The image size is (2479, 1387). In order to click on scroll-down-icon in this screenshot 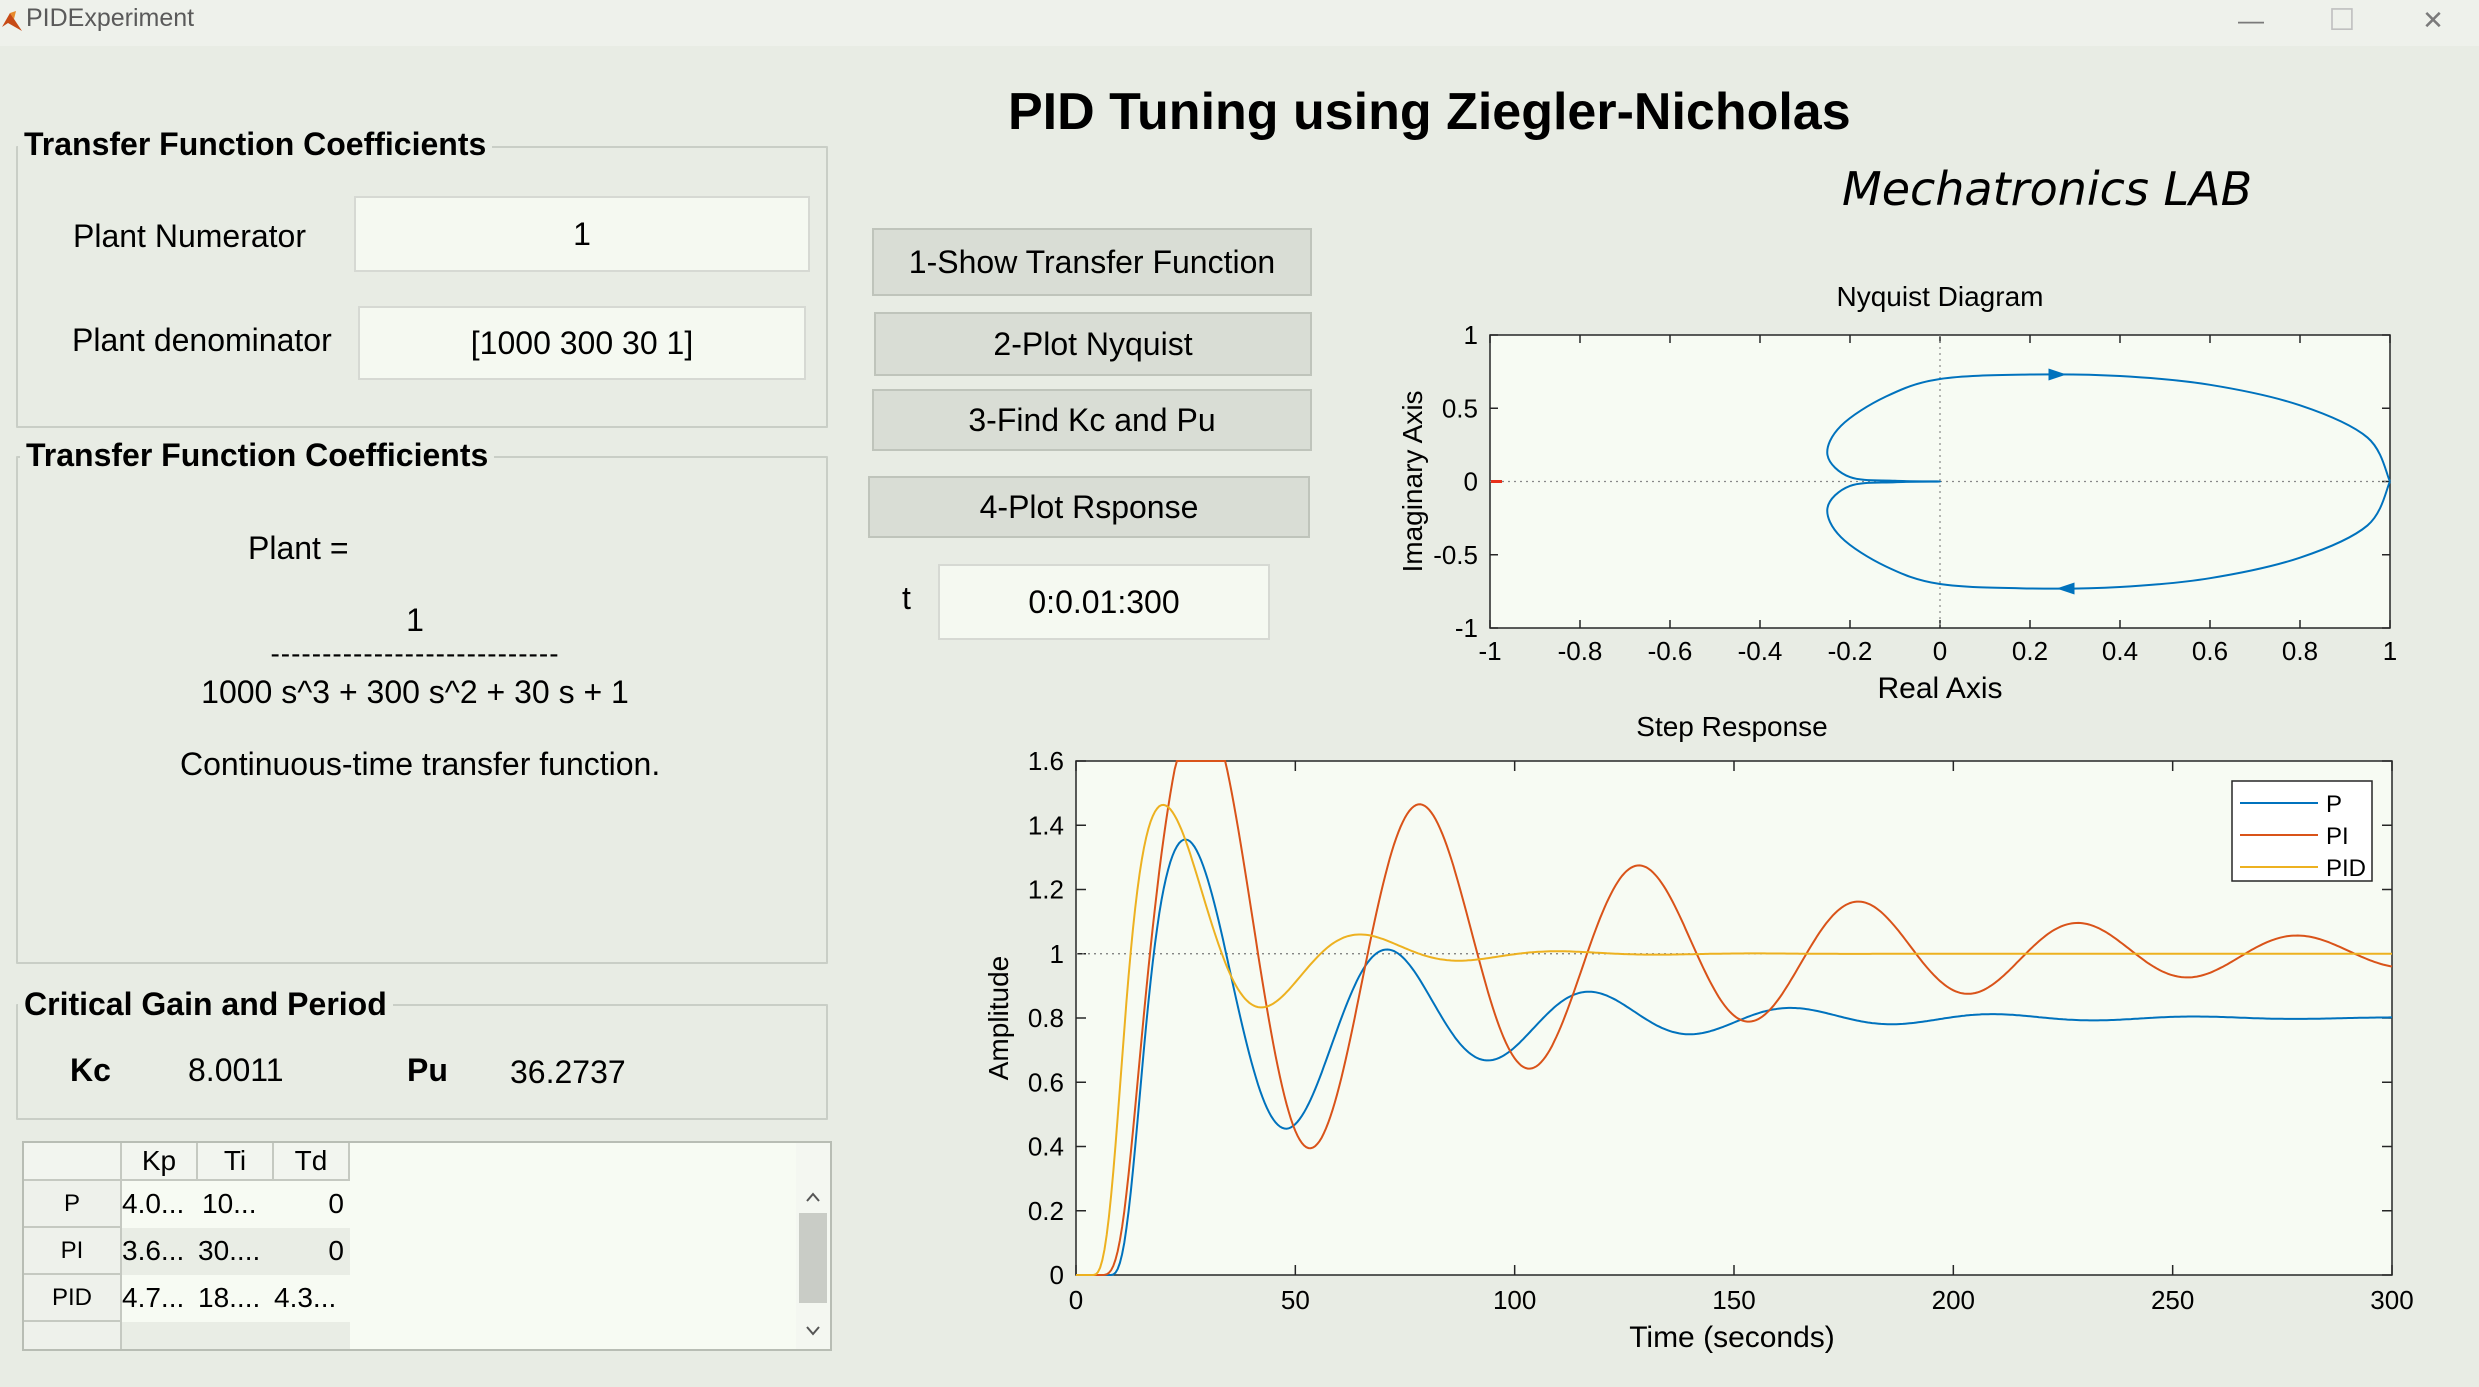, I will do `click(813, 1331)`.